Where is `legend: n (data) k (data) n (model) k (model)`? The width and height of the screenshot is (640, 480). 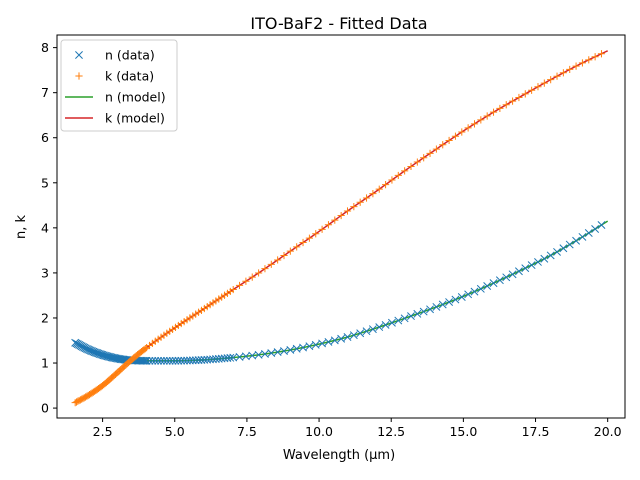
legend: n (data) k (data) n (model) k (model) is located at coordinates (119, 85).